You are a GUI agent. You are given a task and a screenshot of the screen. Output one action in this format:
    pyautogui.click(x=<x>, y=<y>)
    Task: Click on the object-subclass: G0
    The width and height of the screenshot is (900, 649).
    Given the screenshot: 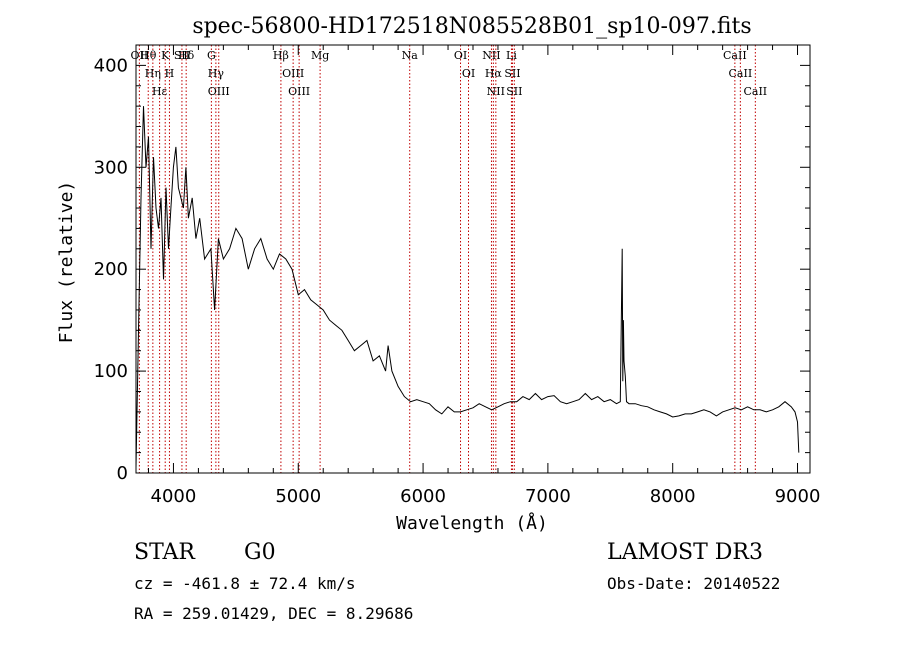 What is the action you would take?
    pyautogui.click(x=260, y=552)
    